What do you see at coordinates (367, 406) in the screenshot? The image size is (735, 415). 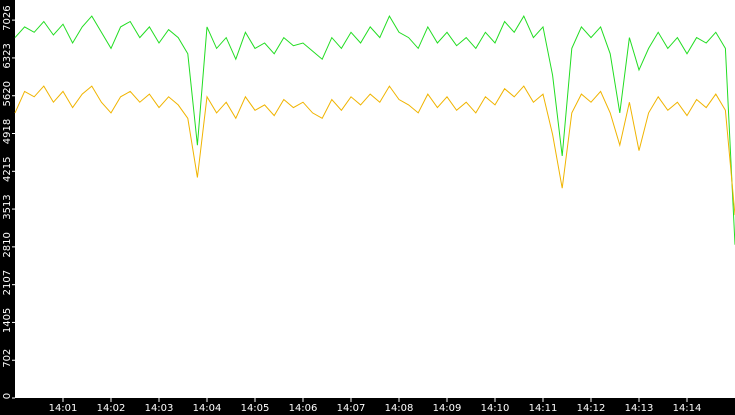 I see `x-axis-band` at bounding box center [367, 406].